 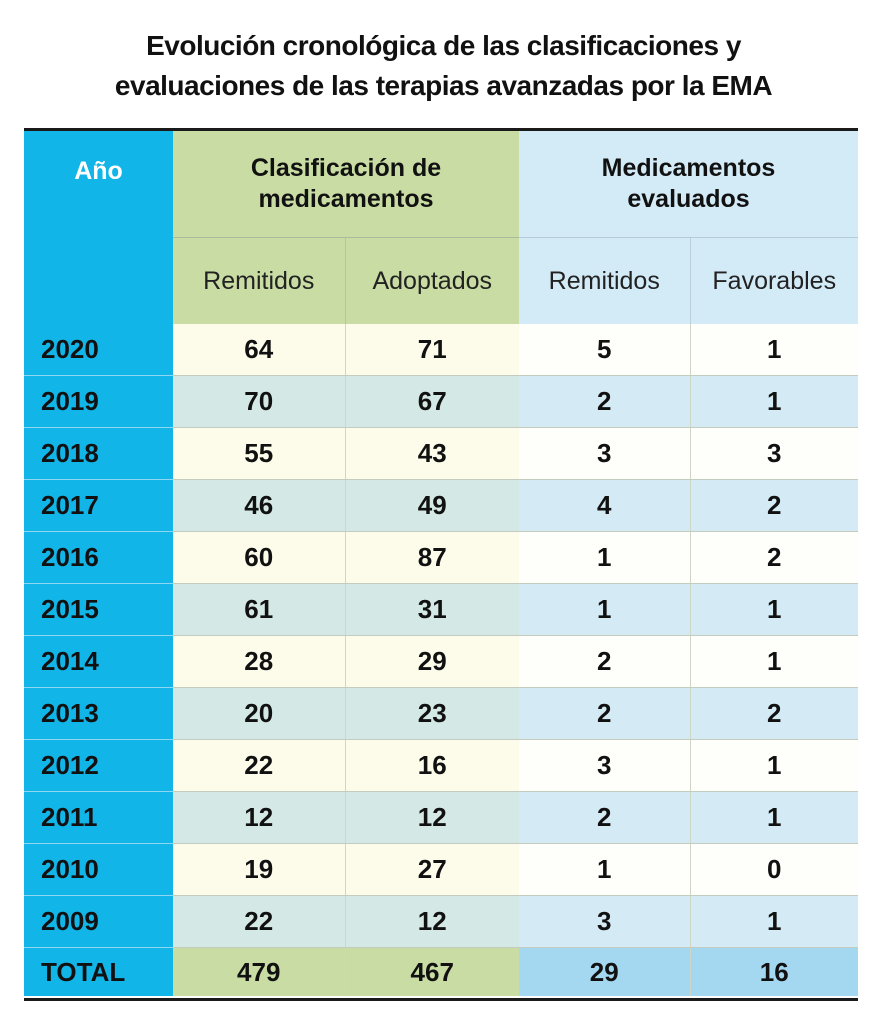 I want to click on table-row: 2016 60 87 1 2, so click(x=441, y=557).